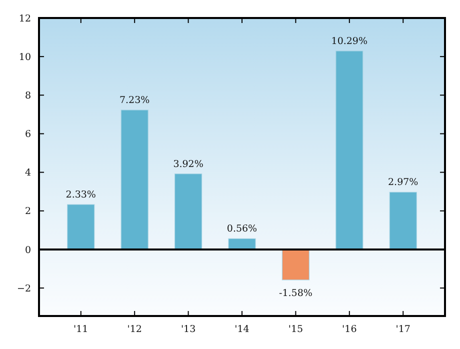 Image resolution: width=460 pixels, height=349 pixels. Describe the element at coordinates (27, 212) in the screenshot. I see `y-tick-label: 2` at that location.